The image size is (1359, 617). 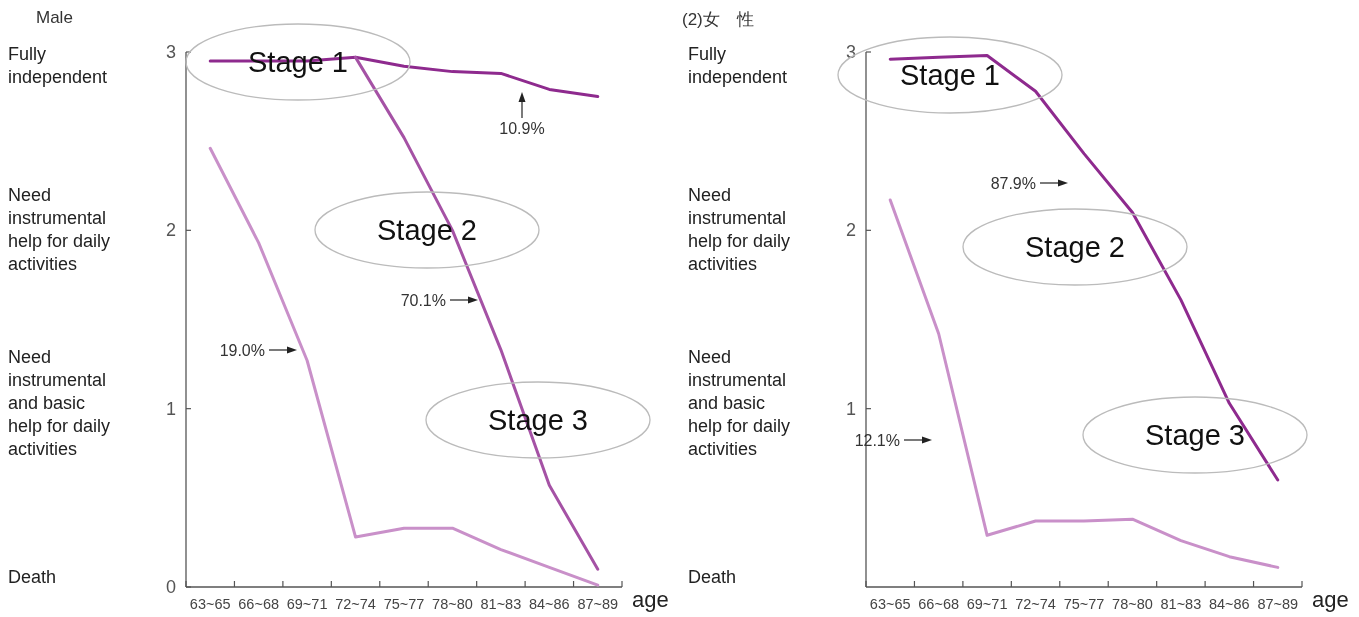 I want to click on annotation: 12.1%, so click(x=877, y=440).